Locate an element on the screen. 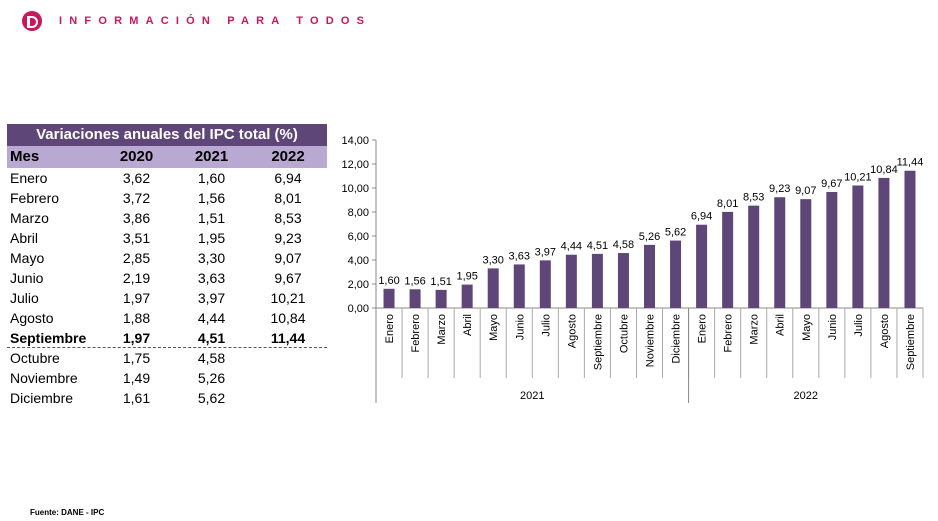  value-cell: 3,51 is located at coordinates (136, 238).